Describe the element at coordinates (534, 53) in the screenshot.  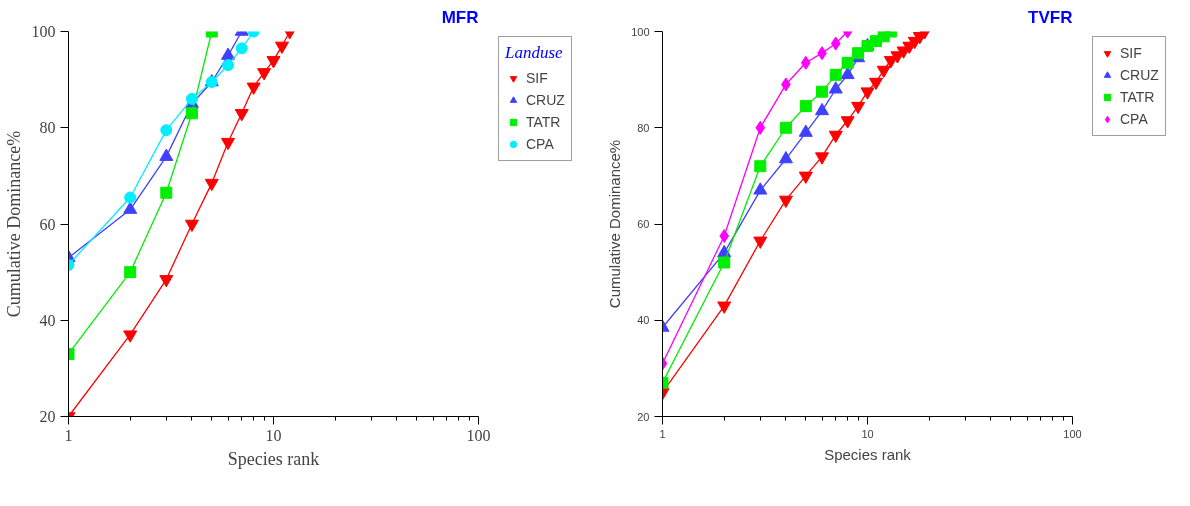
I see `legend-title: Landuse` at that location.